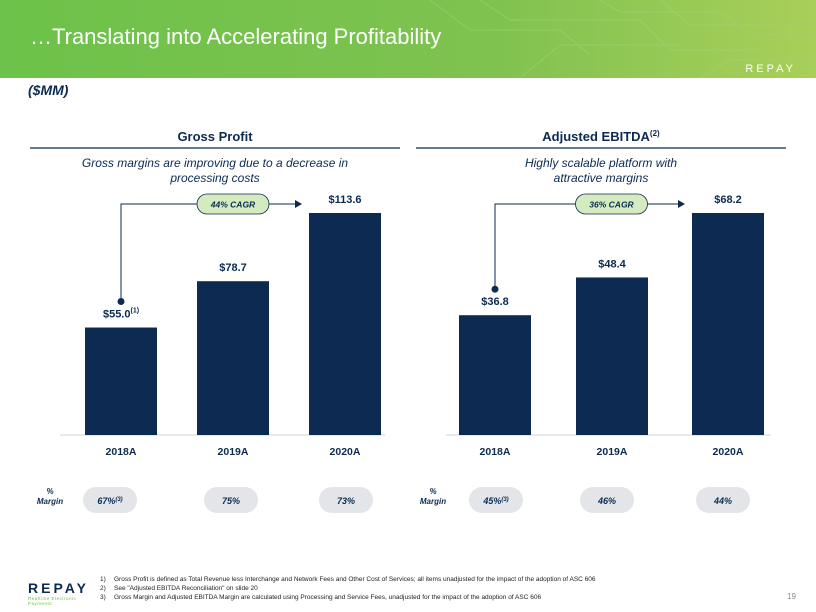 This screenshot has width=816, height=612. I want to click on page-number: 19, so click(791, 596).